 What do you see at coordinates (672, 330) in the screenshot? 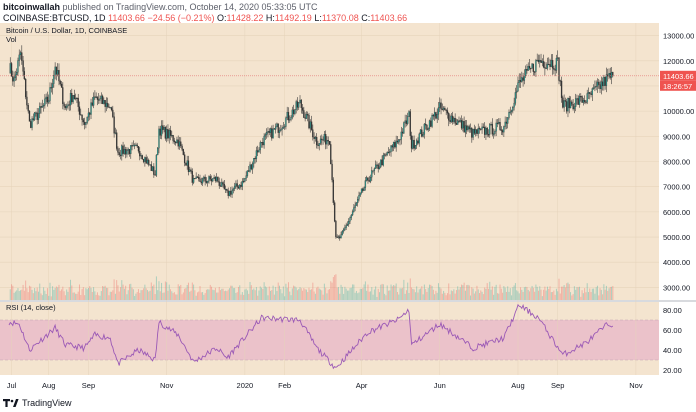
I see `rsi-tick-label: 60.00` at bounding box center [672, 330].